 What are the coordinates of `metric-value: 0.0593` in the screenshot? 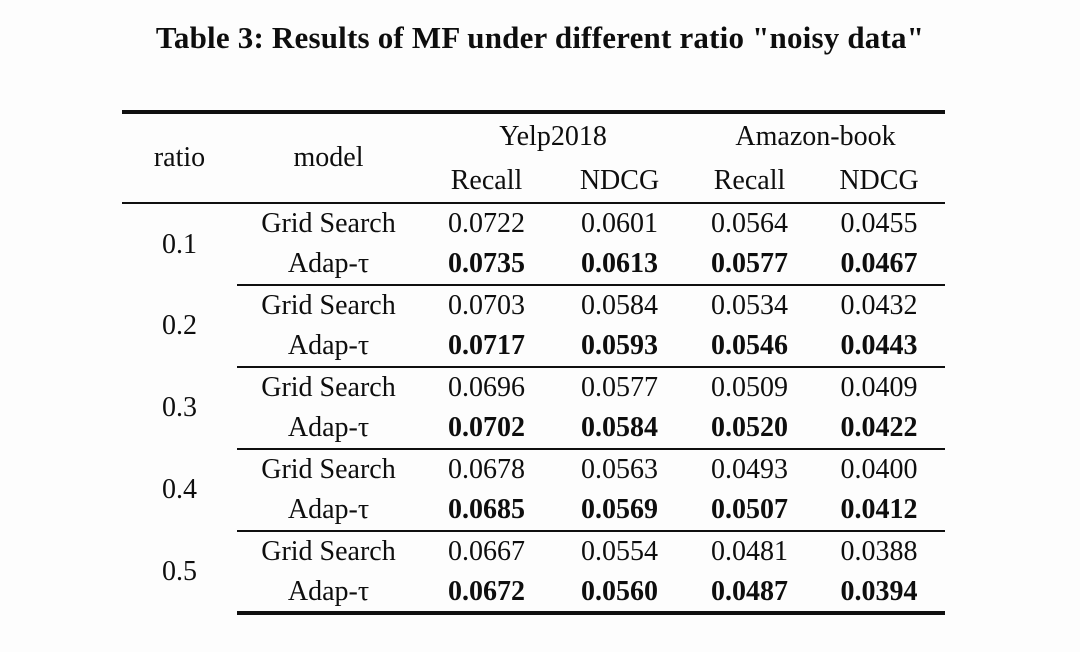 It's located at (619, 347).